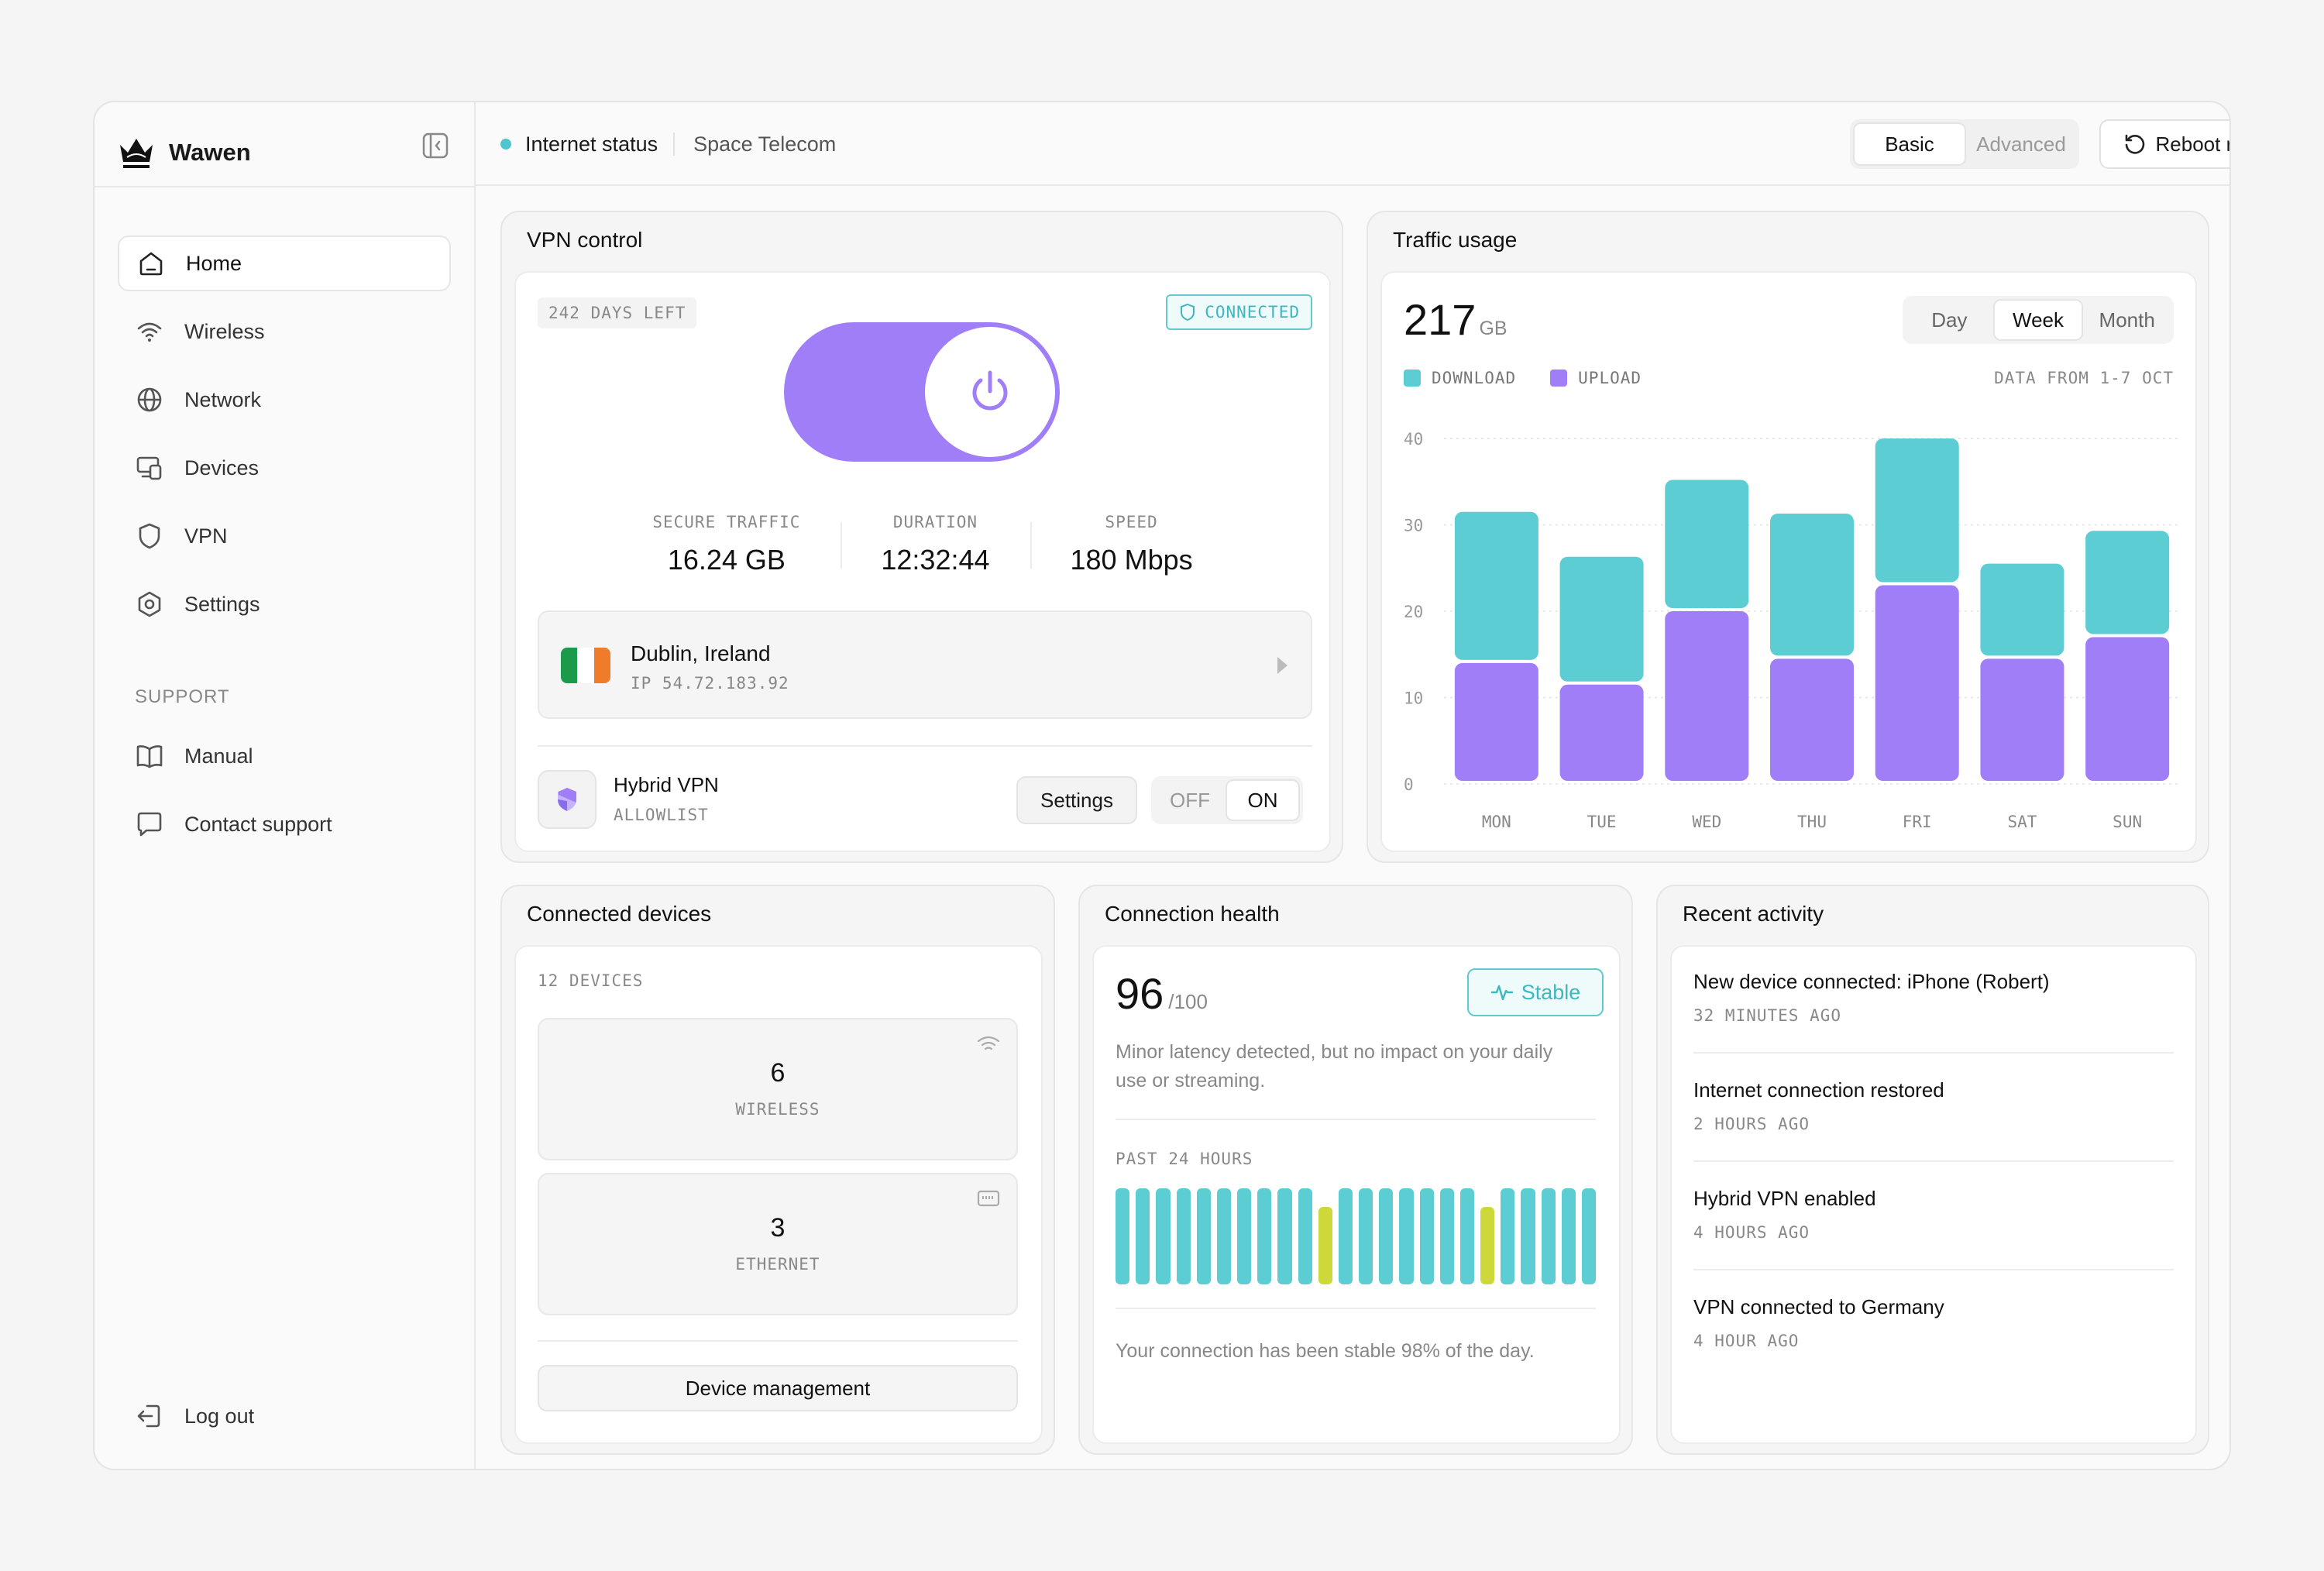 Image resolution: width=2324 pixels, height=1571 pixels. I want to click on sidebar-item-manual: Manual, so click(284, 756).